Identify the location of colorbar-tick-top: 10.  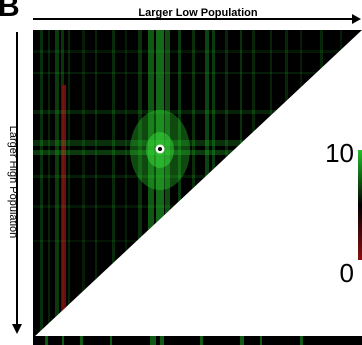
(339, 153).